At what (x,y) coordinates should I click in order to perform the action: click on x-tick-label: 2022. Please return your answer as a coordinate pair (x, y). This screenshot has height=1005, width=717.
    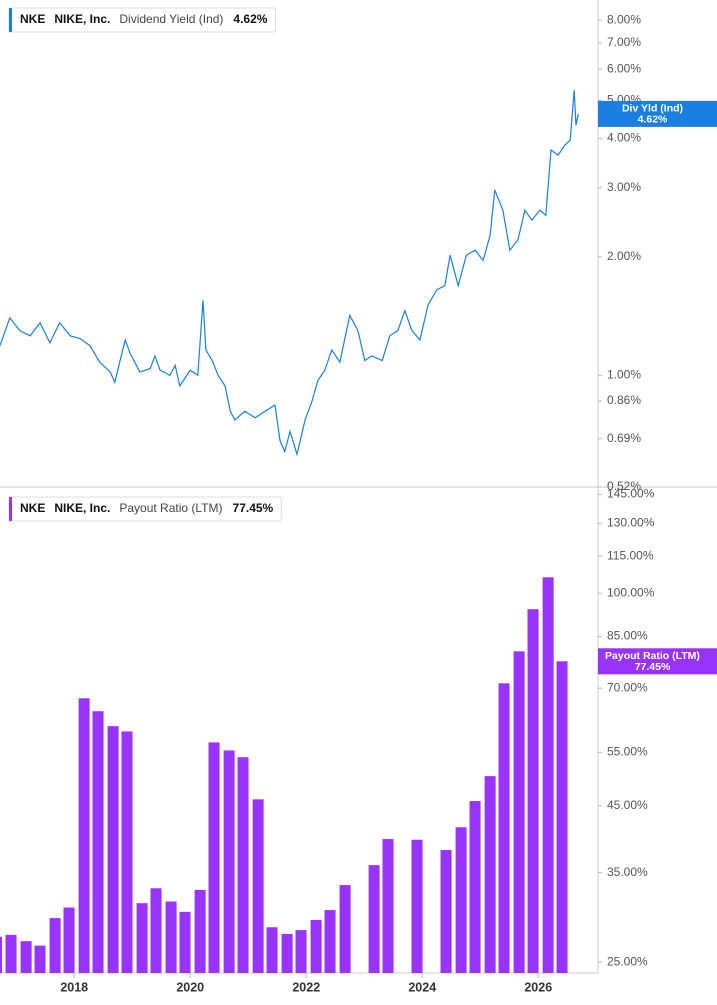
    Looking at the image, I should click on (306, 987).